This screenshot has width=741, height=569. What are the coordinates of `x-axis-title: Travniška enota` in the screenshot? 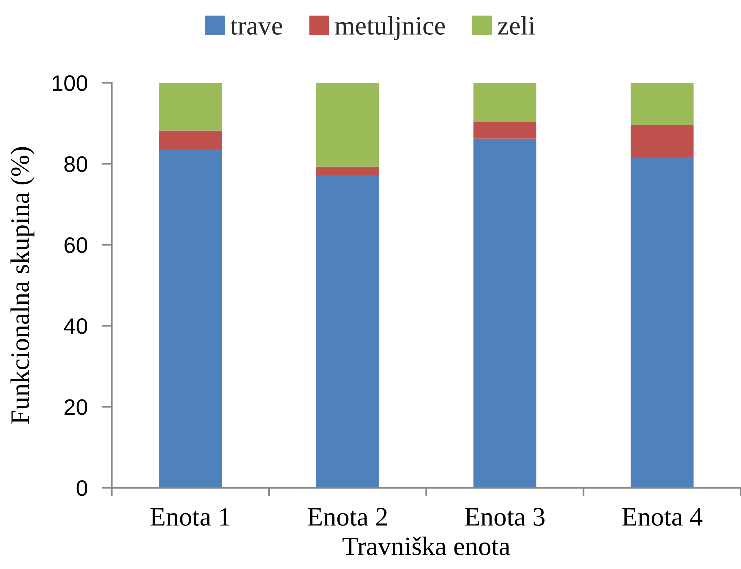 It's located at (426, 546).